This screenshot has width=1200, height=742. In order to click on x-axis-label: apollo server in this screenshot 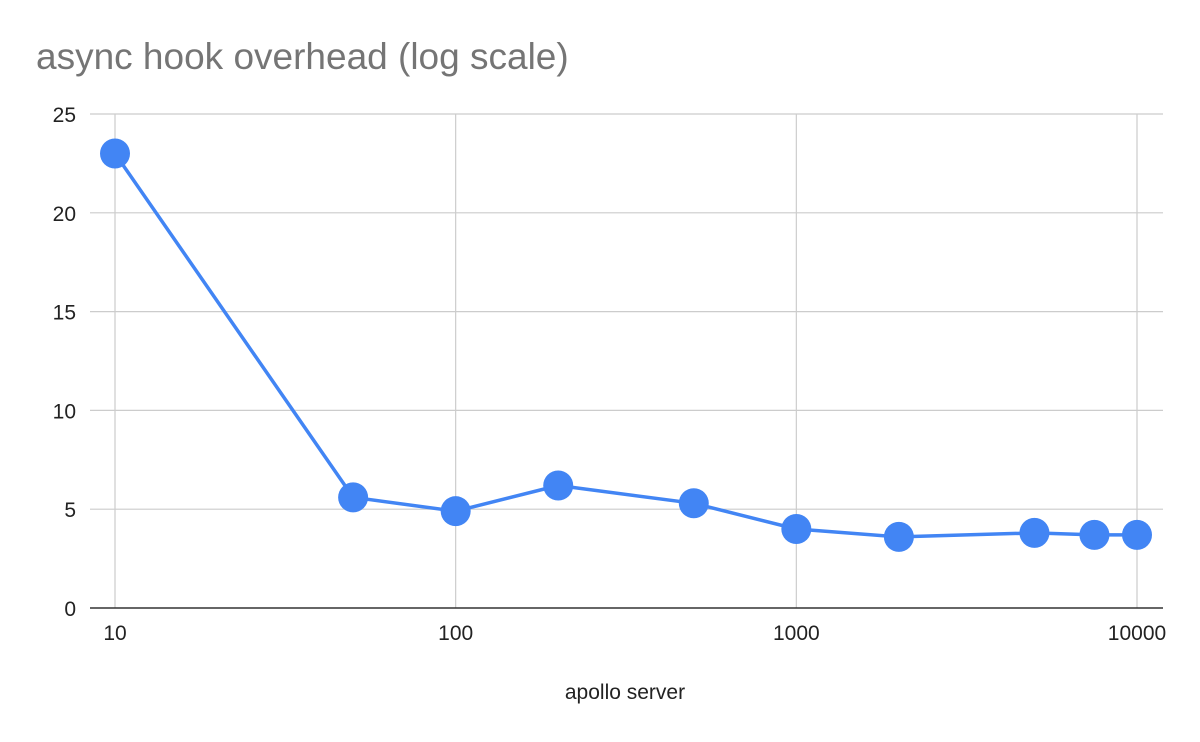, I will do `click(625, 692)`.